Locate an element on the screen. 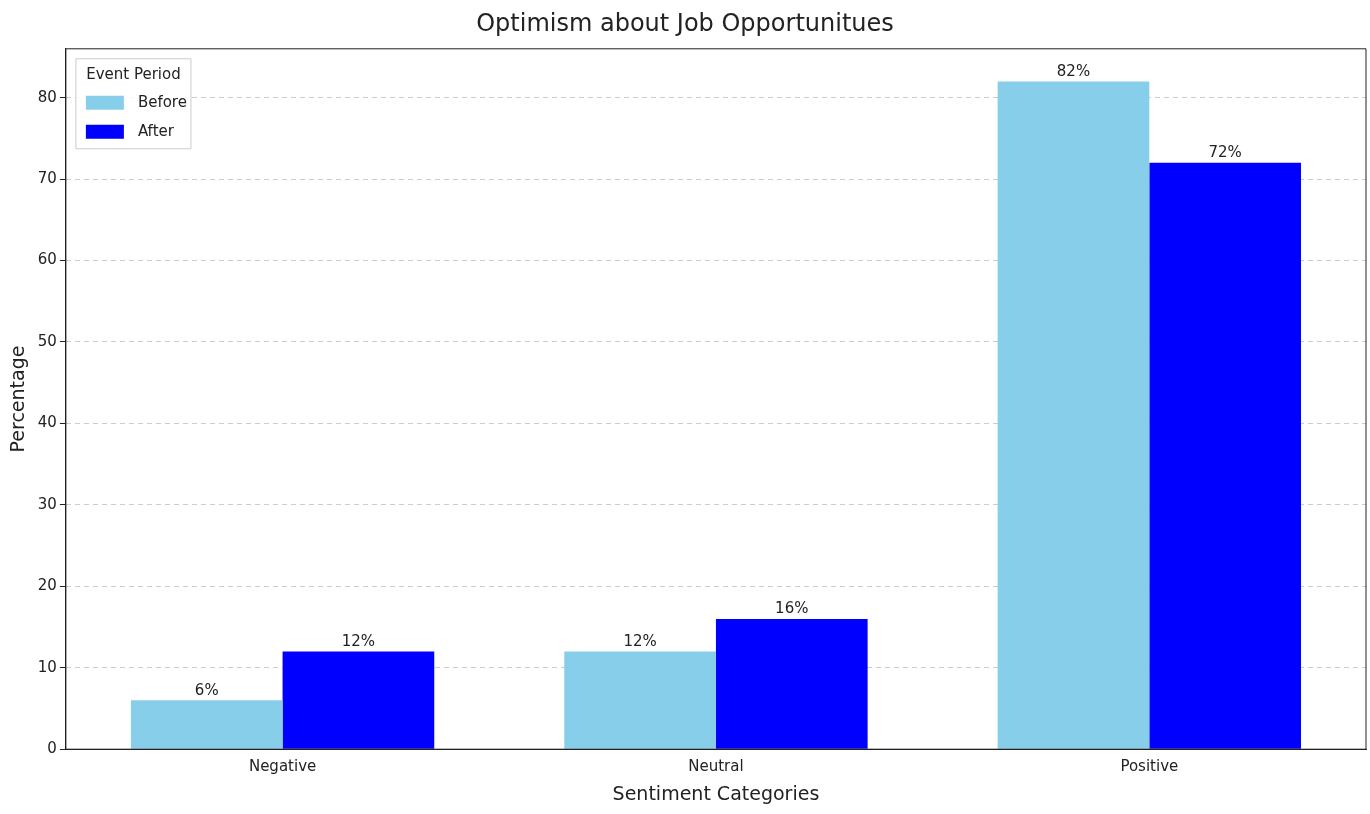 The width and height of the screenshot is (1370, 814). y-axis-title: Percentage is located at coordinates (17, 399).